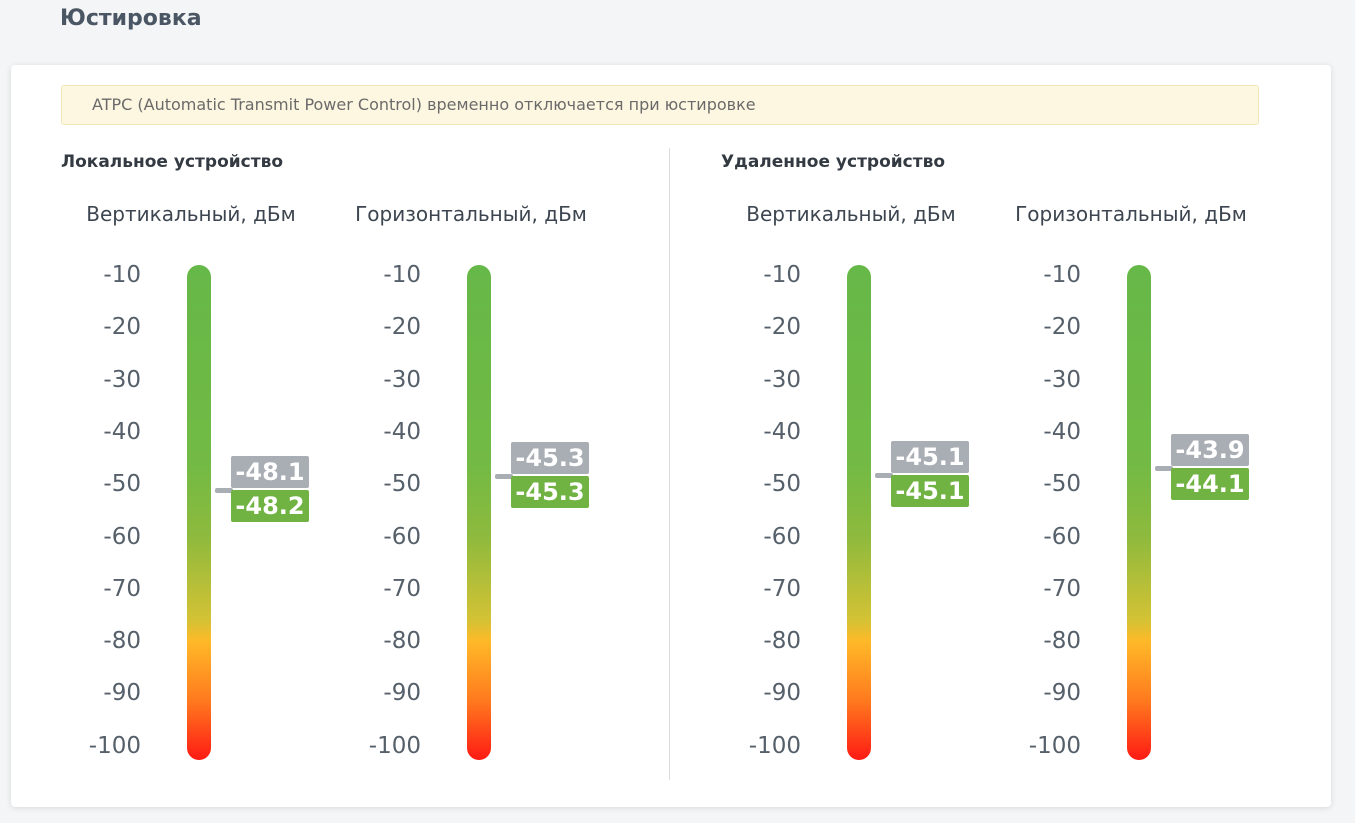 Image resolution: width=1355 pixels, height=823 pixels. I want to click on peak-value-label: -45.1, so click(930, 490).